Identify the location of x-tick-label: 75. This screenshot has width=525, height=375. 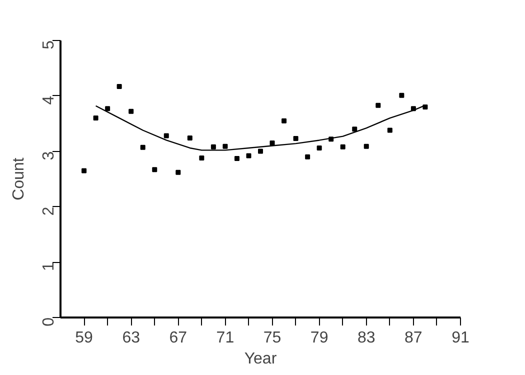
(272, 338).